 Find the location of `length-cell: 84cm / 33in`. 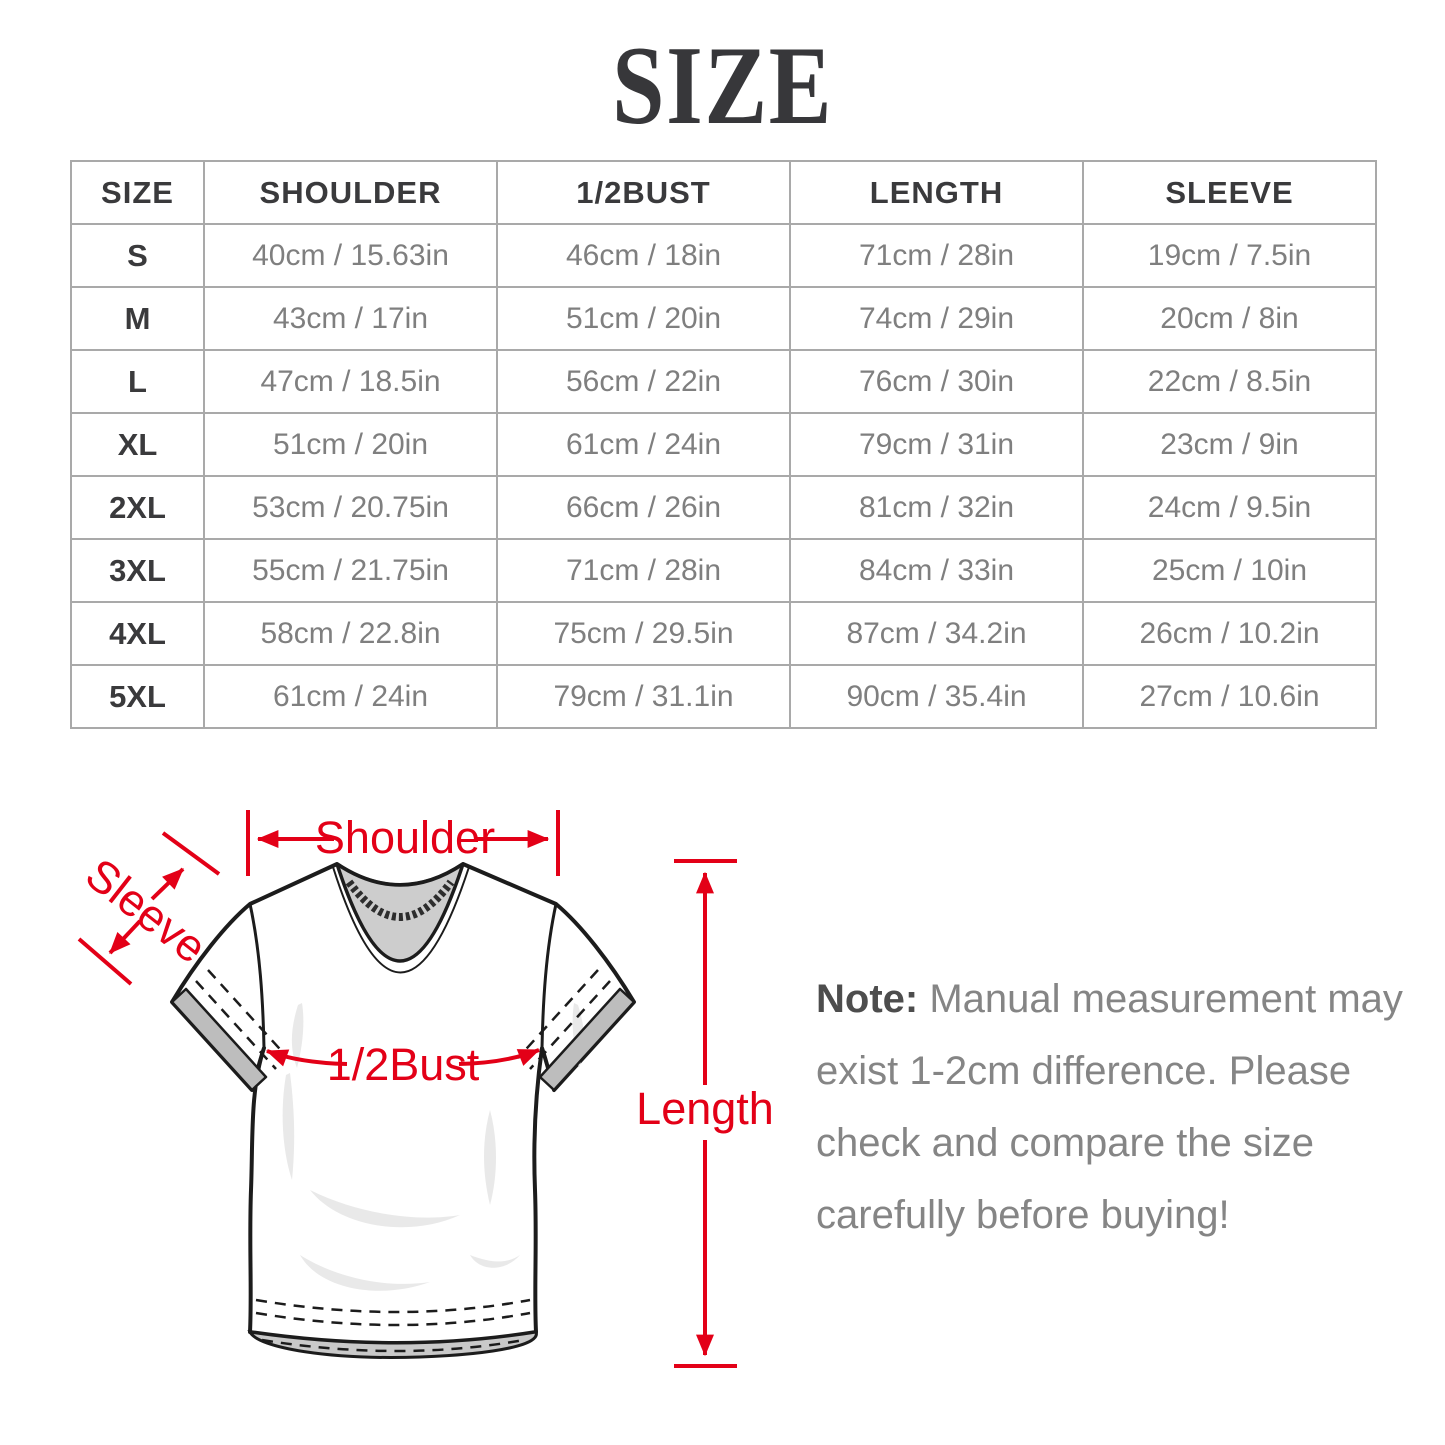

length-cell: 84cm / 33in is located at coordinates (936, 570).